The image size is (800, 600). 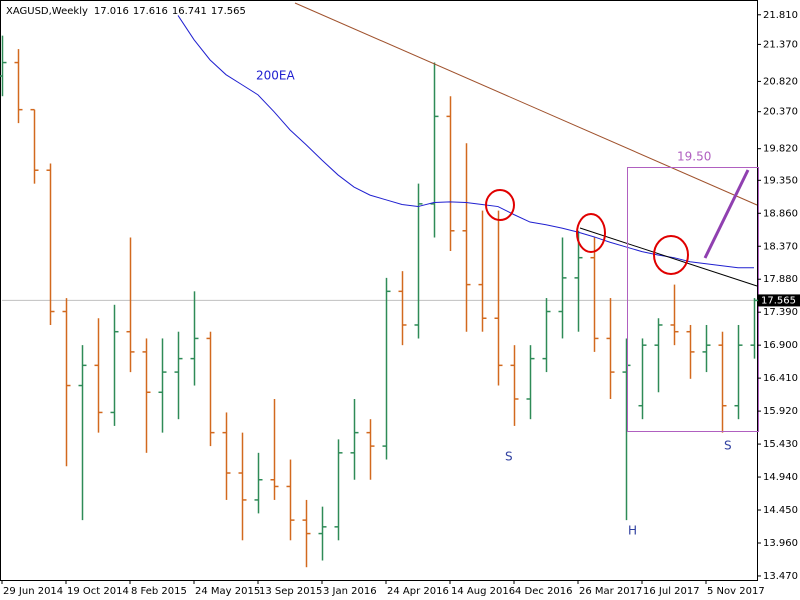 I want to click on y-tick-label: 14.940, so click(x=780, y=477).